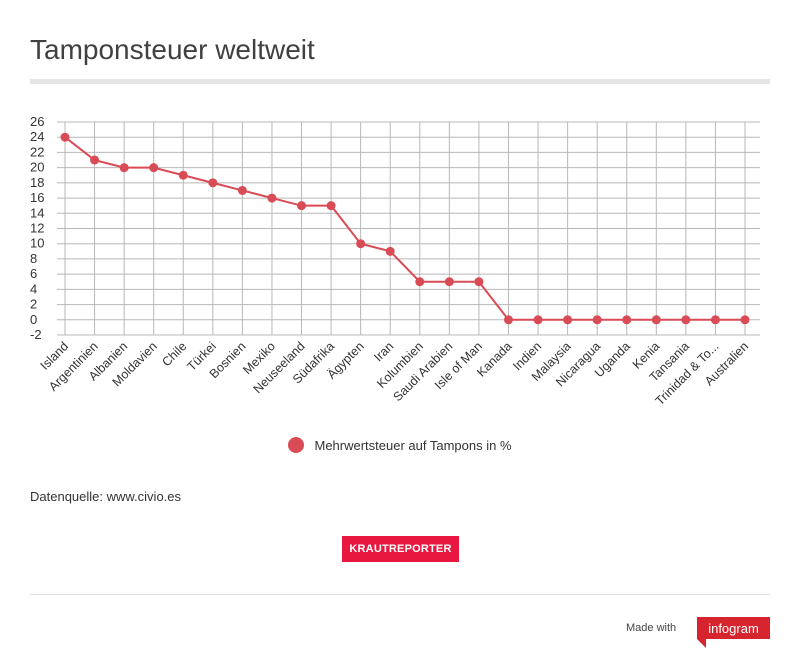  I want to click on y-tick-label: 14, so click(37, 212).